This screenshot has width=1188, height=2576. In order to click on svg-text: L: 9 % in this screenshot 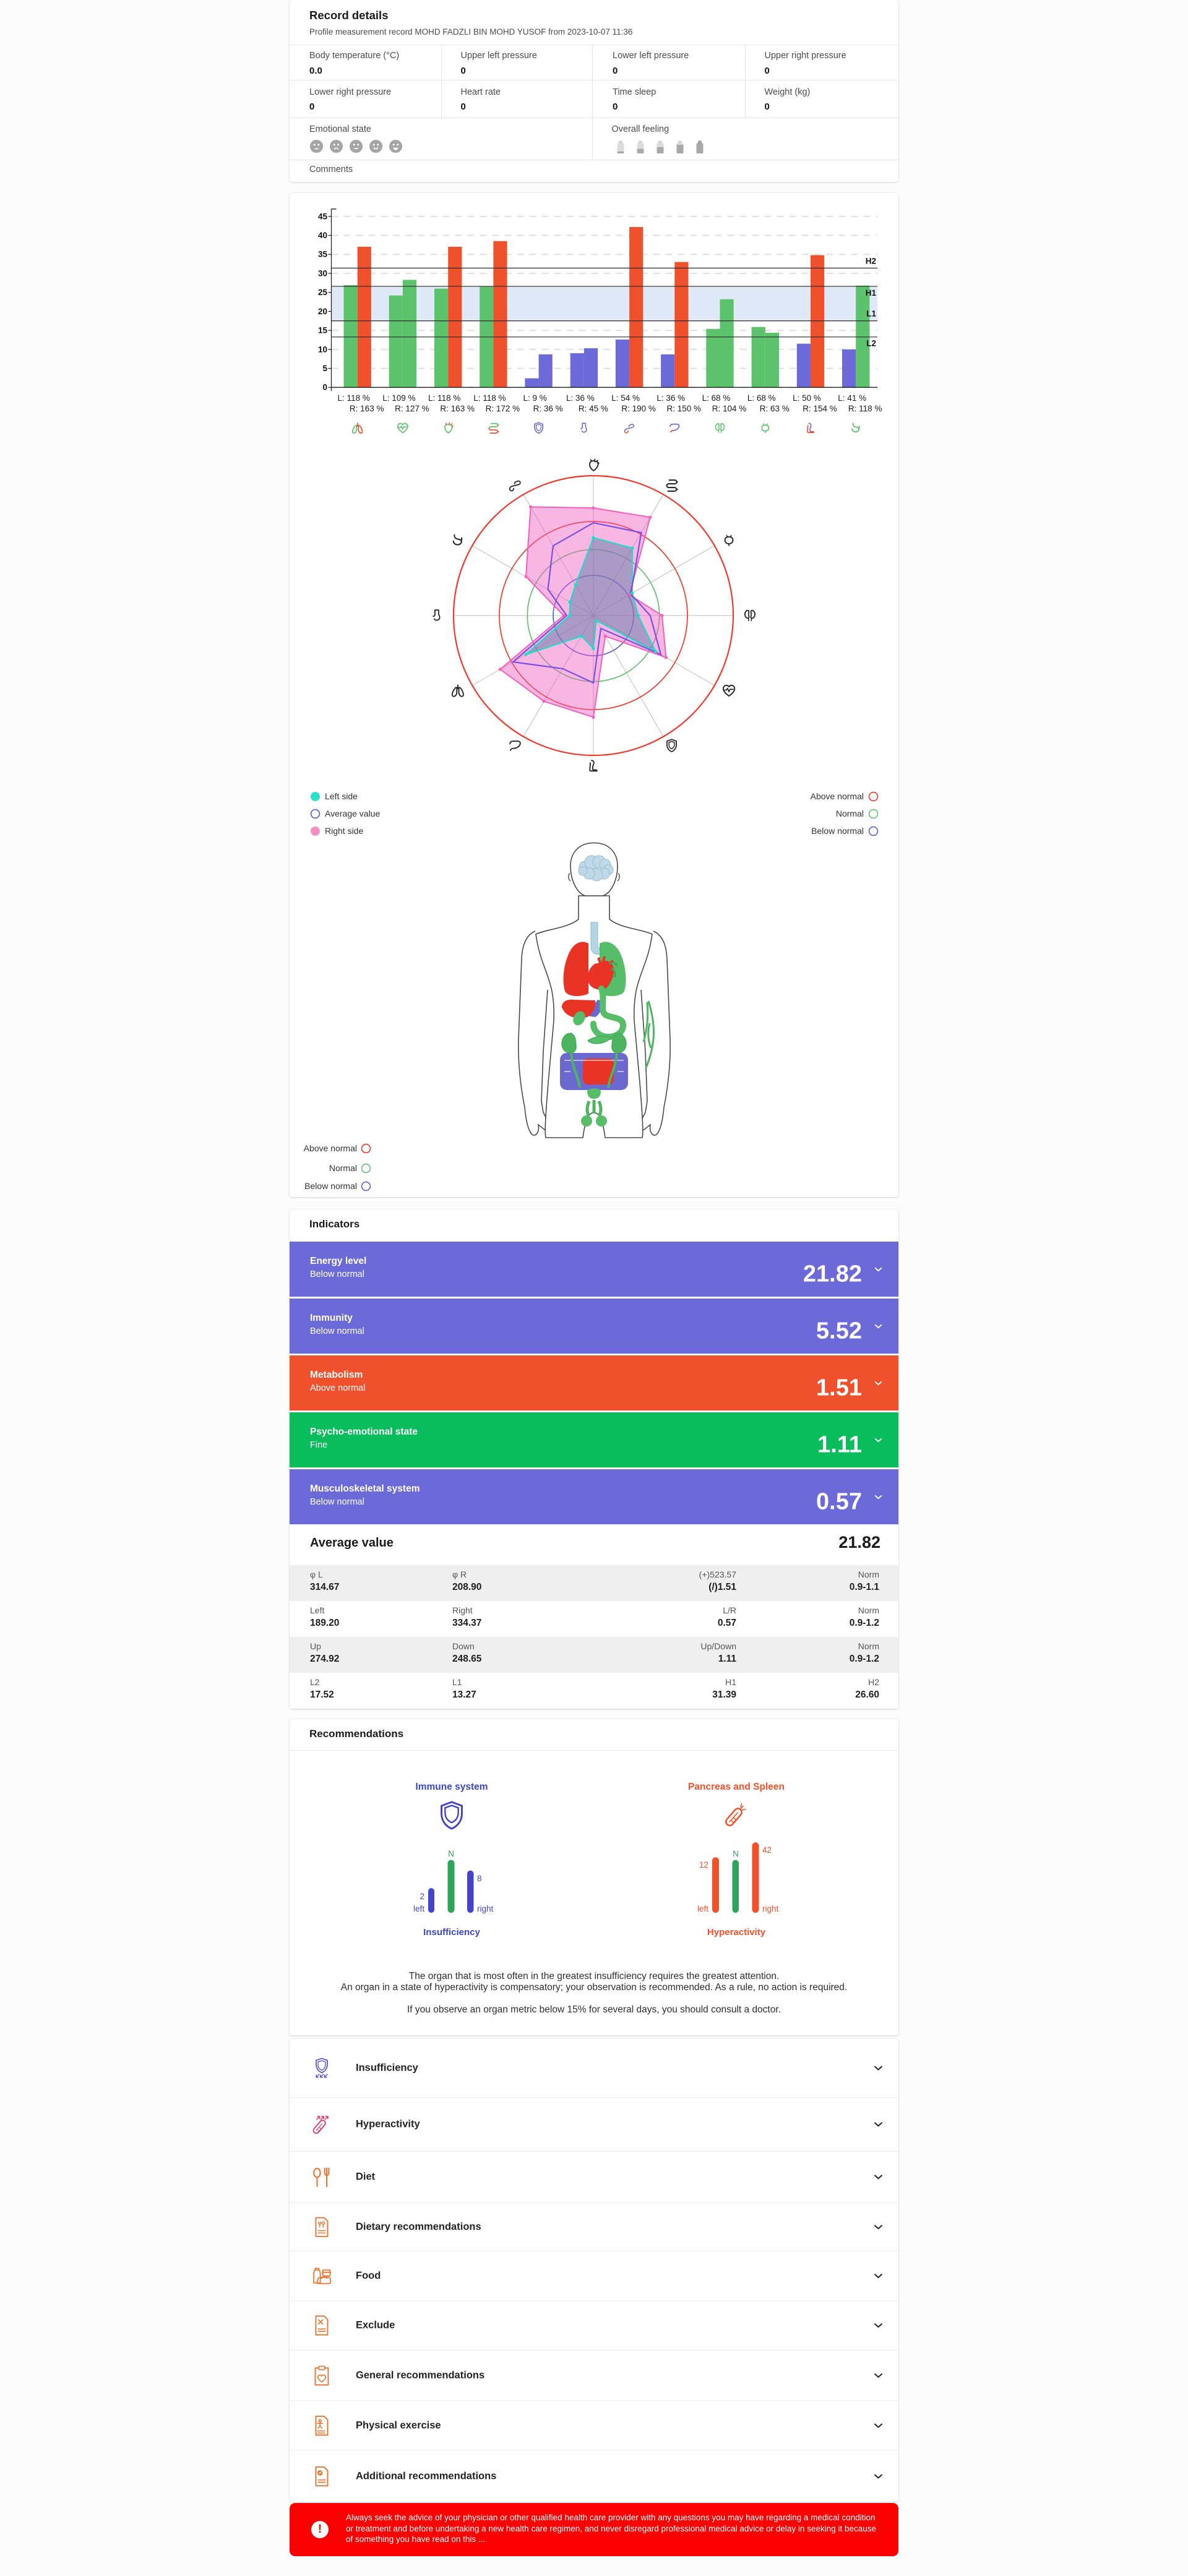, I will do `click(534, 398)`.